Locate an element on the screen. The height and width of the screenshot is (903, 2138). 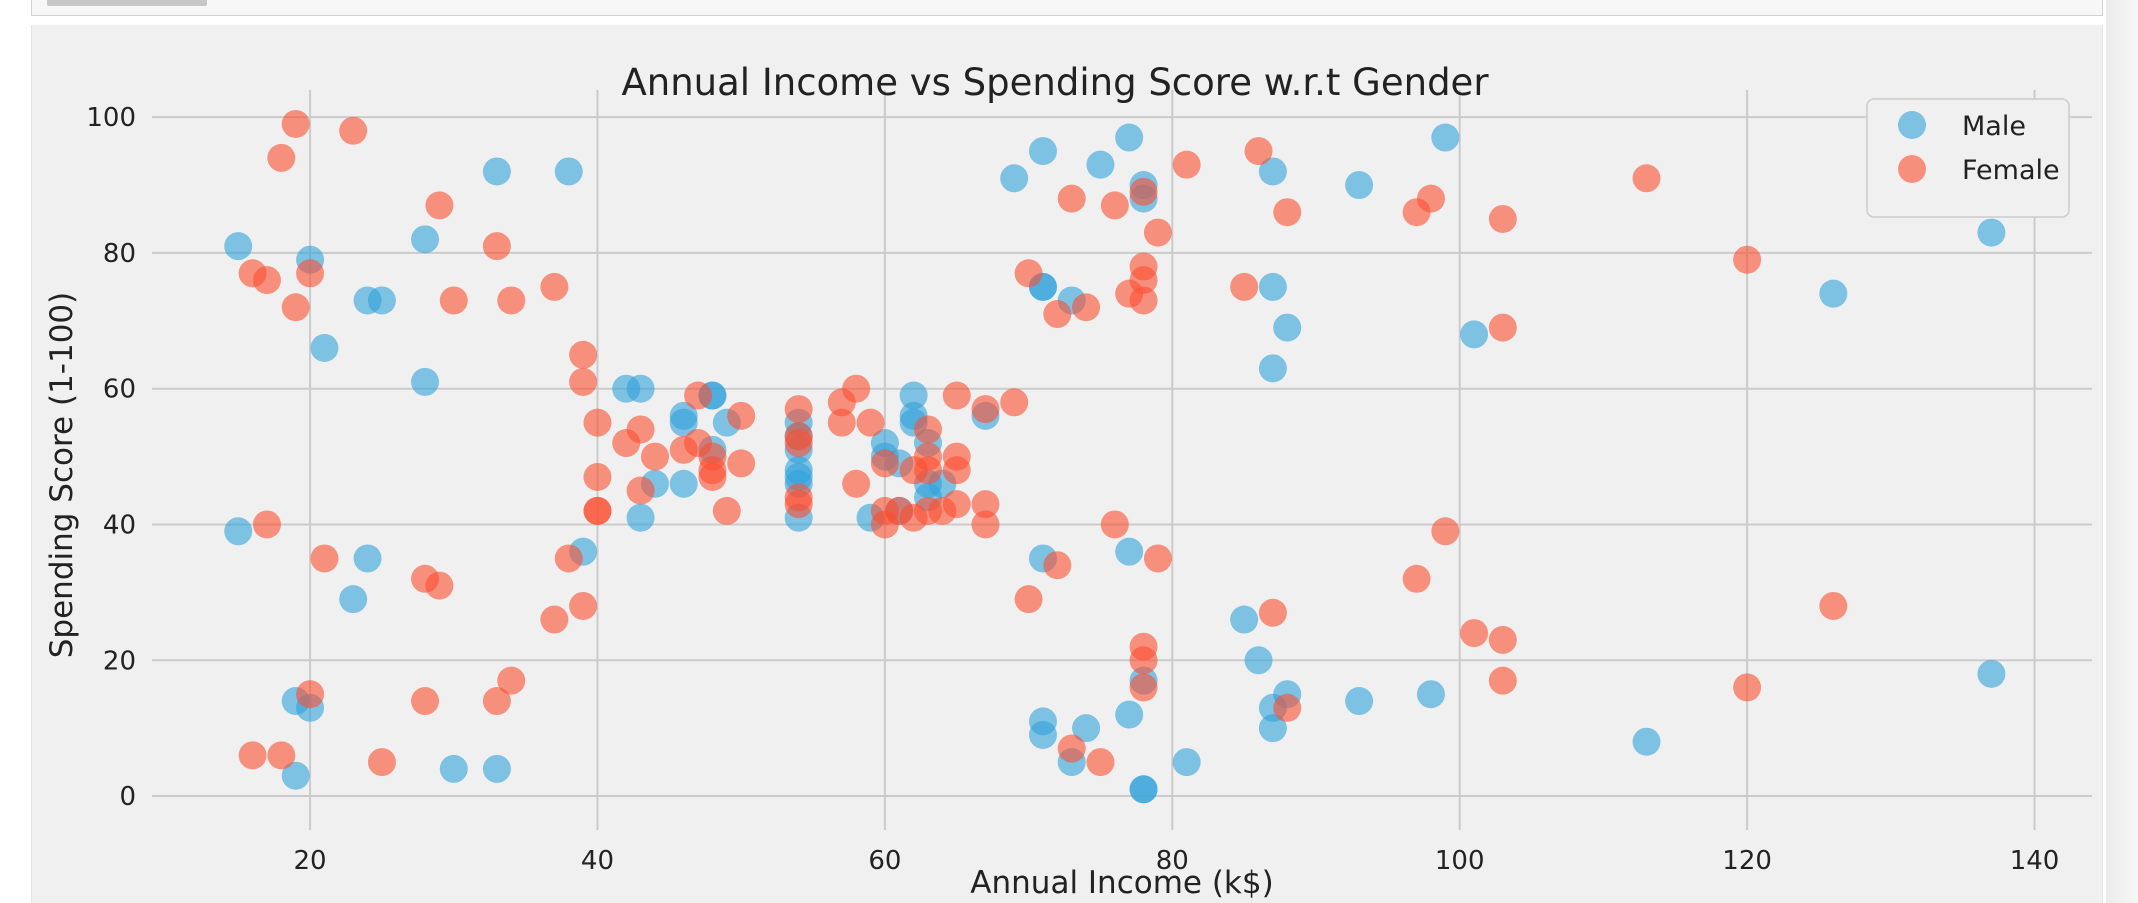
x-tick-label: 60 is located at coordinates (884, 861).